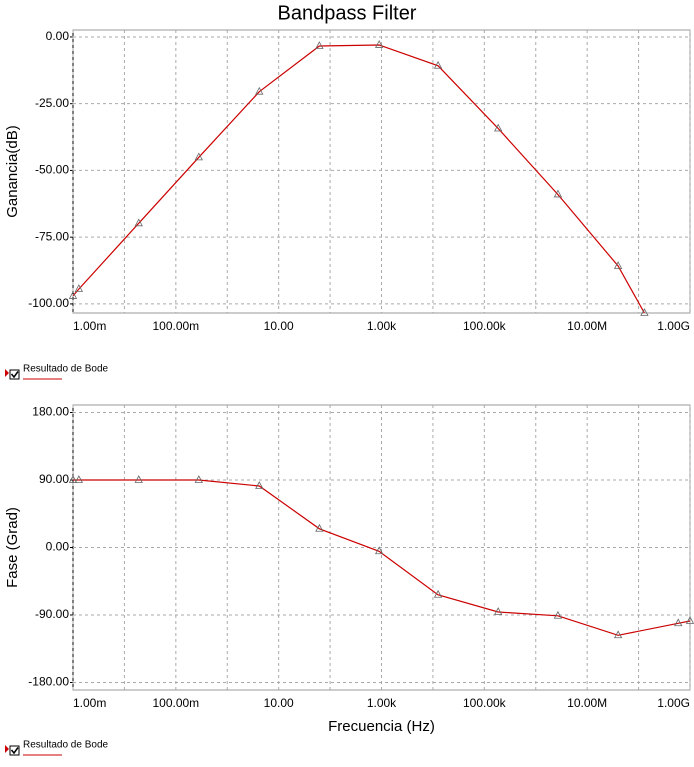 The image size is (694, 767). Describe the element at coordinates (50, 412) in the screenshot. I see `y-tick-label: 180.00` at that location.